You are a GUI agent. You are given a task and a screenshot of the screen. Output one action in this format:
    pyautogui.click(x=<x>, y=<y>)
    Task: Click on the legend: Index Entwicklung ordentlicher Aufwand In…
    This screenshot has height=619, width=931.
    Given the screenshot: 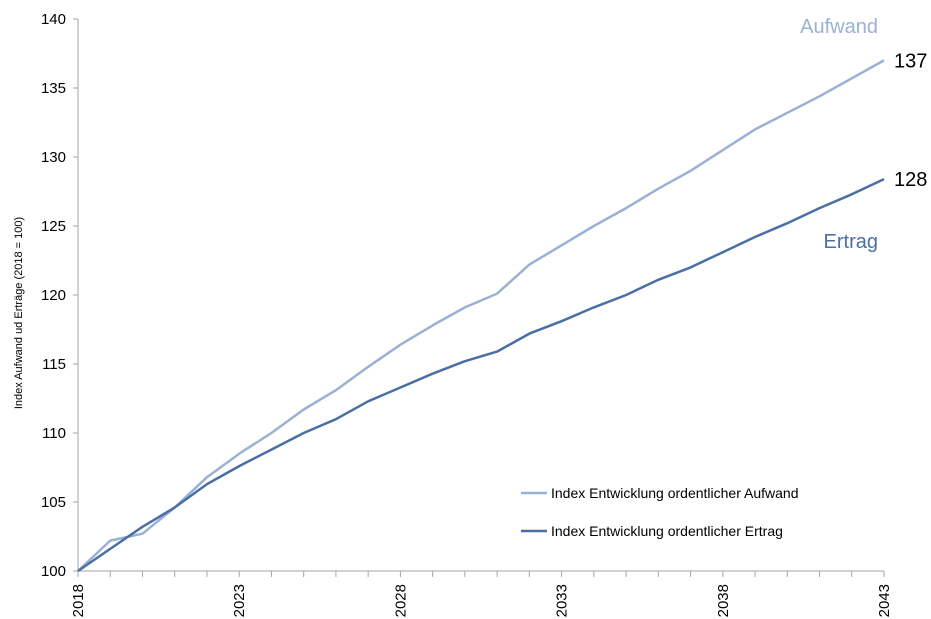 What is the action you would take?
    pyautogui.click(x=659, y=512)
    